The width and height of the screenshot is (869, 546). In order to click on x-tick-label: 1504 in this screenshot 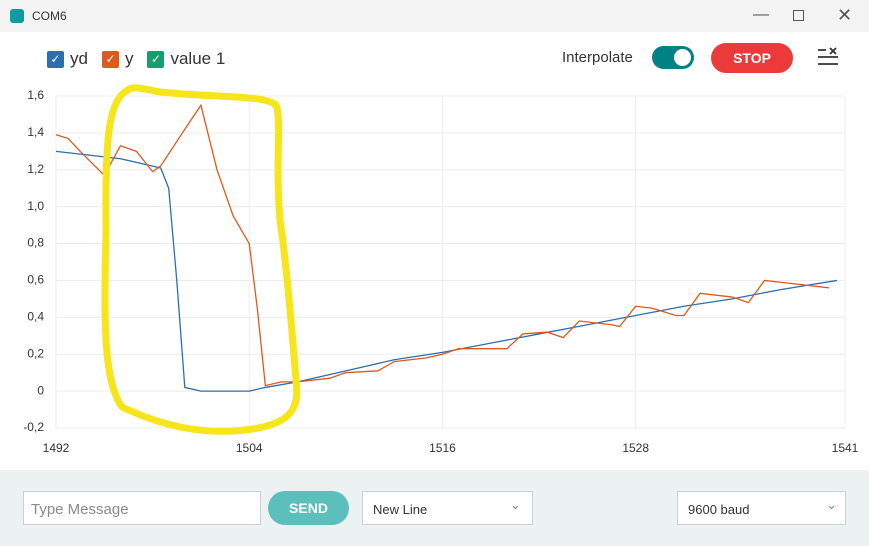, I will do `click(249, 448)`.